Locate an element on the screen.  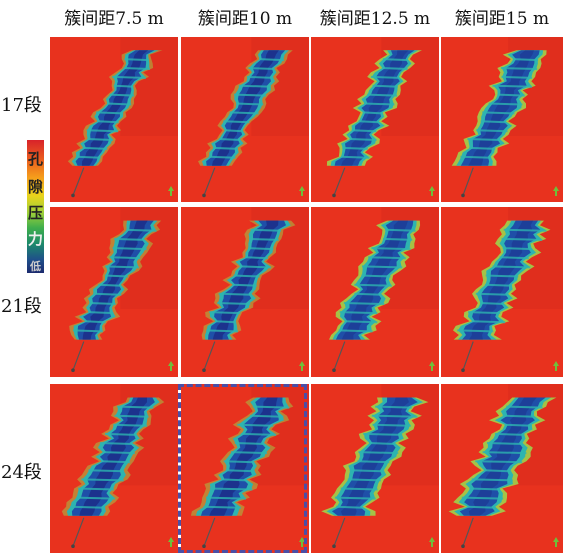
column-header-10m: 簇间距10 m is located at coordinates (245, 19).